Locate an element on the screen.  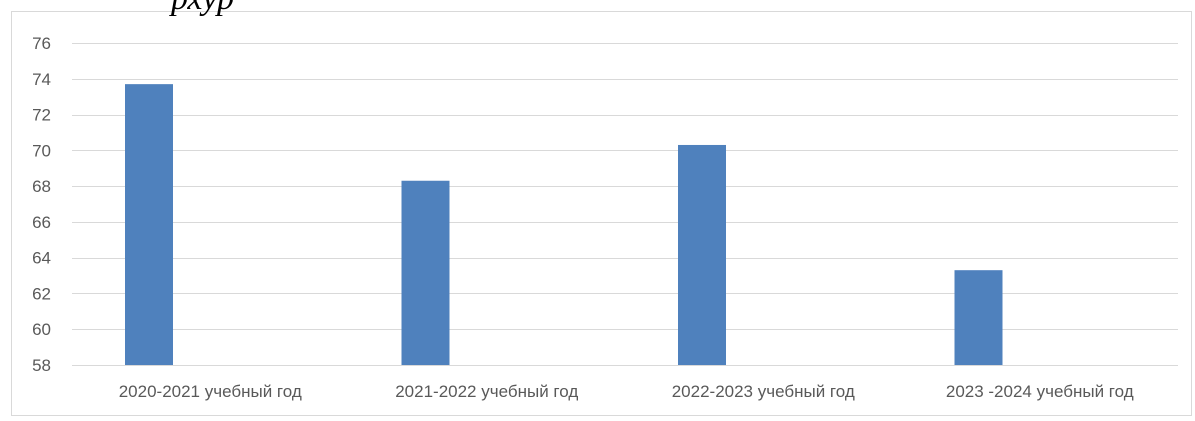
y-axis-tick-labels: 58 60 62 64 66 68 70 72 74 76 is located at coordinates (41, 204).